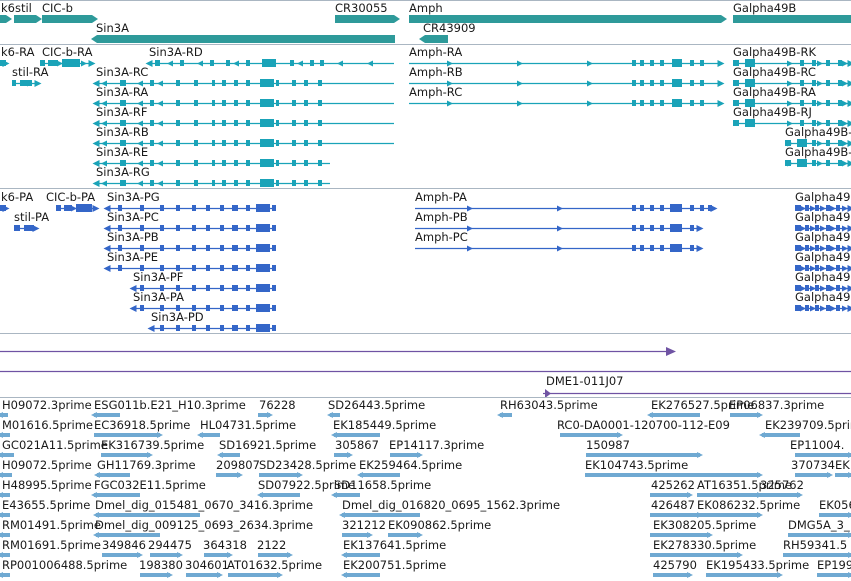  Describe the element at coordinates (549, 405) in the screenshot. I see `est-label-4: RH63043.5prime` at that location.